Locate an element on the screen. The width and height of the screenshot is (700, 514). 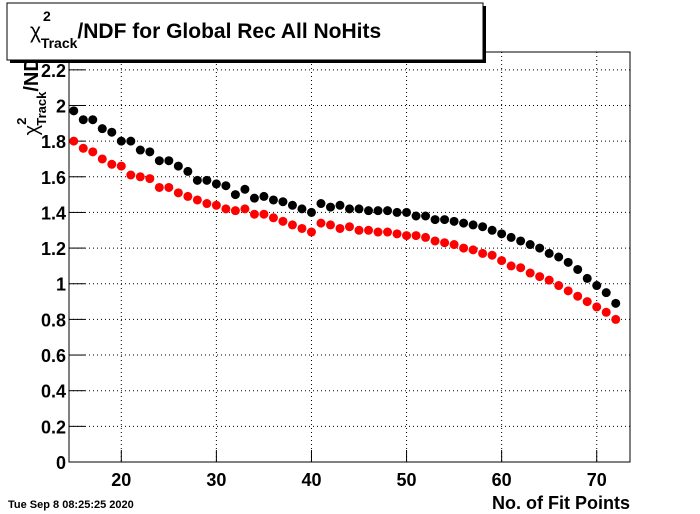
y-tick-label: 1.8 is located at coordinates (53, 142).